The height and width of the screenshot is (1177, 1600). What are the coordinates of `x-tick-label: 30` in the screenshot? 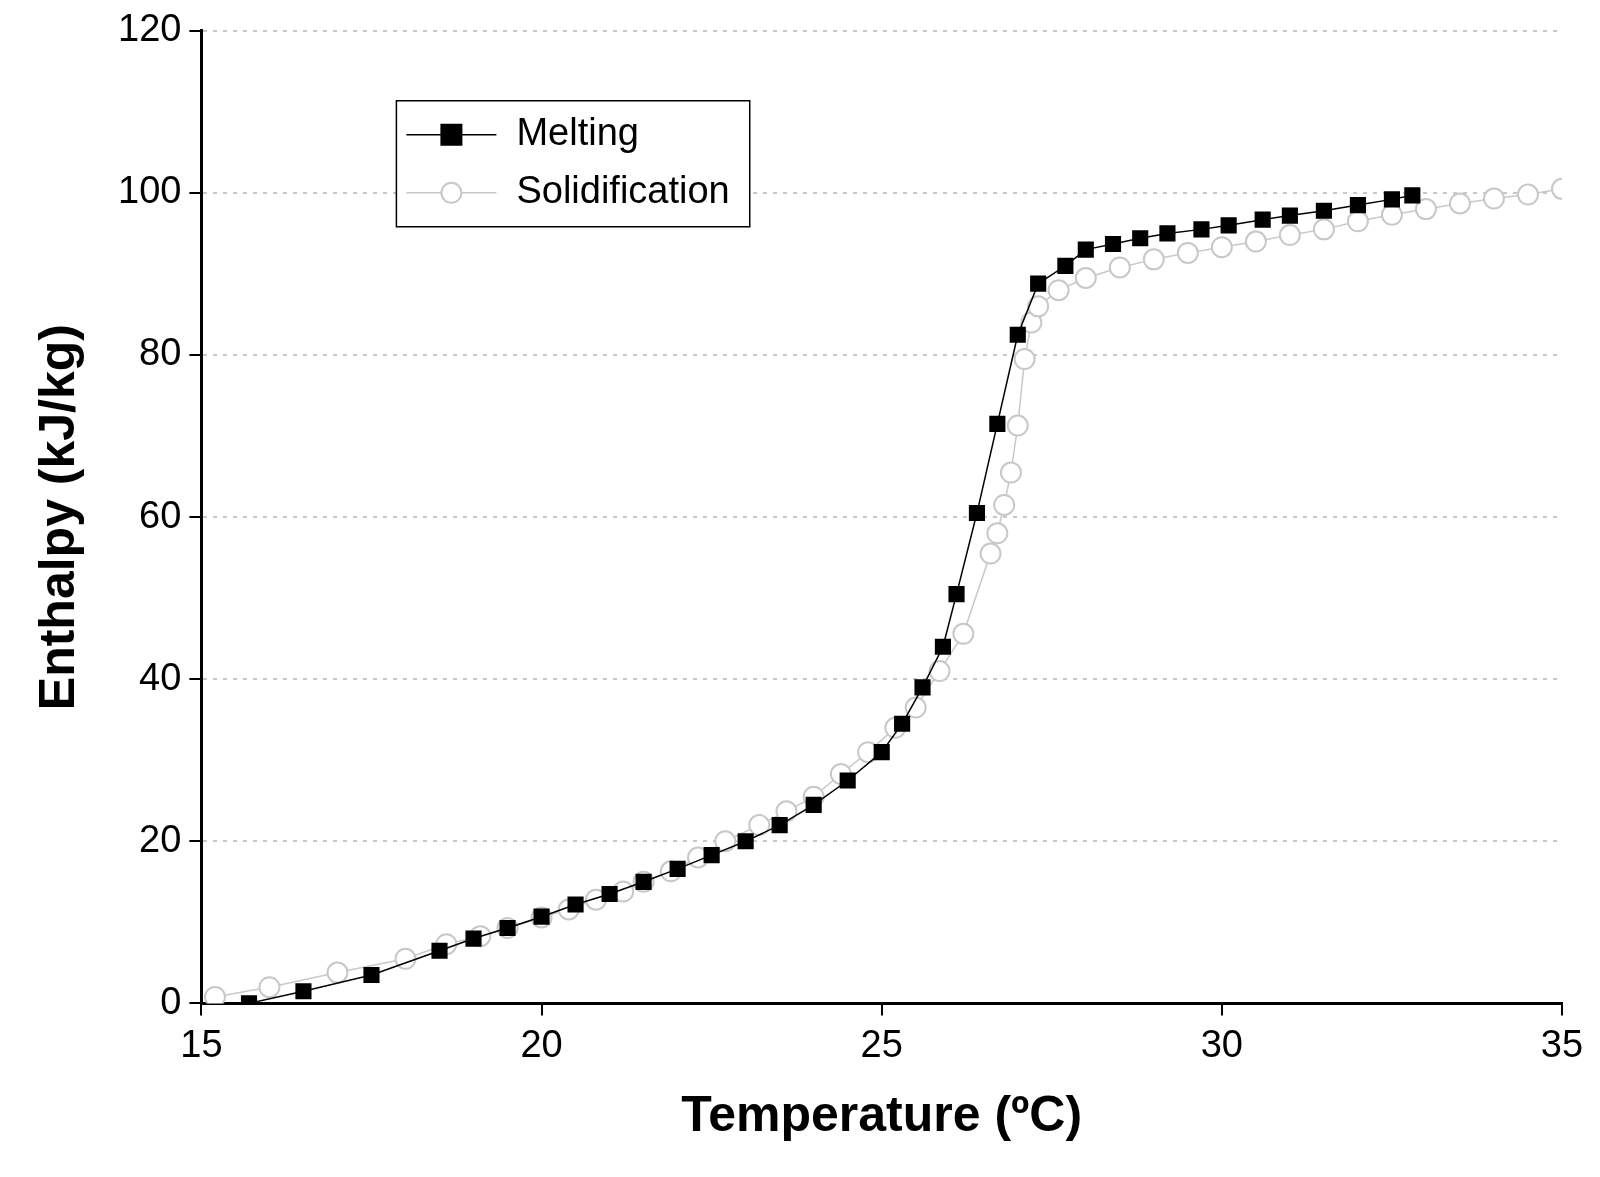 It's located at (1221, 1043).